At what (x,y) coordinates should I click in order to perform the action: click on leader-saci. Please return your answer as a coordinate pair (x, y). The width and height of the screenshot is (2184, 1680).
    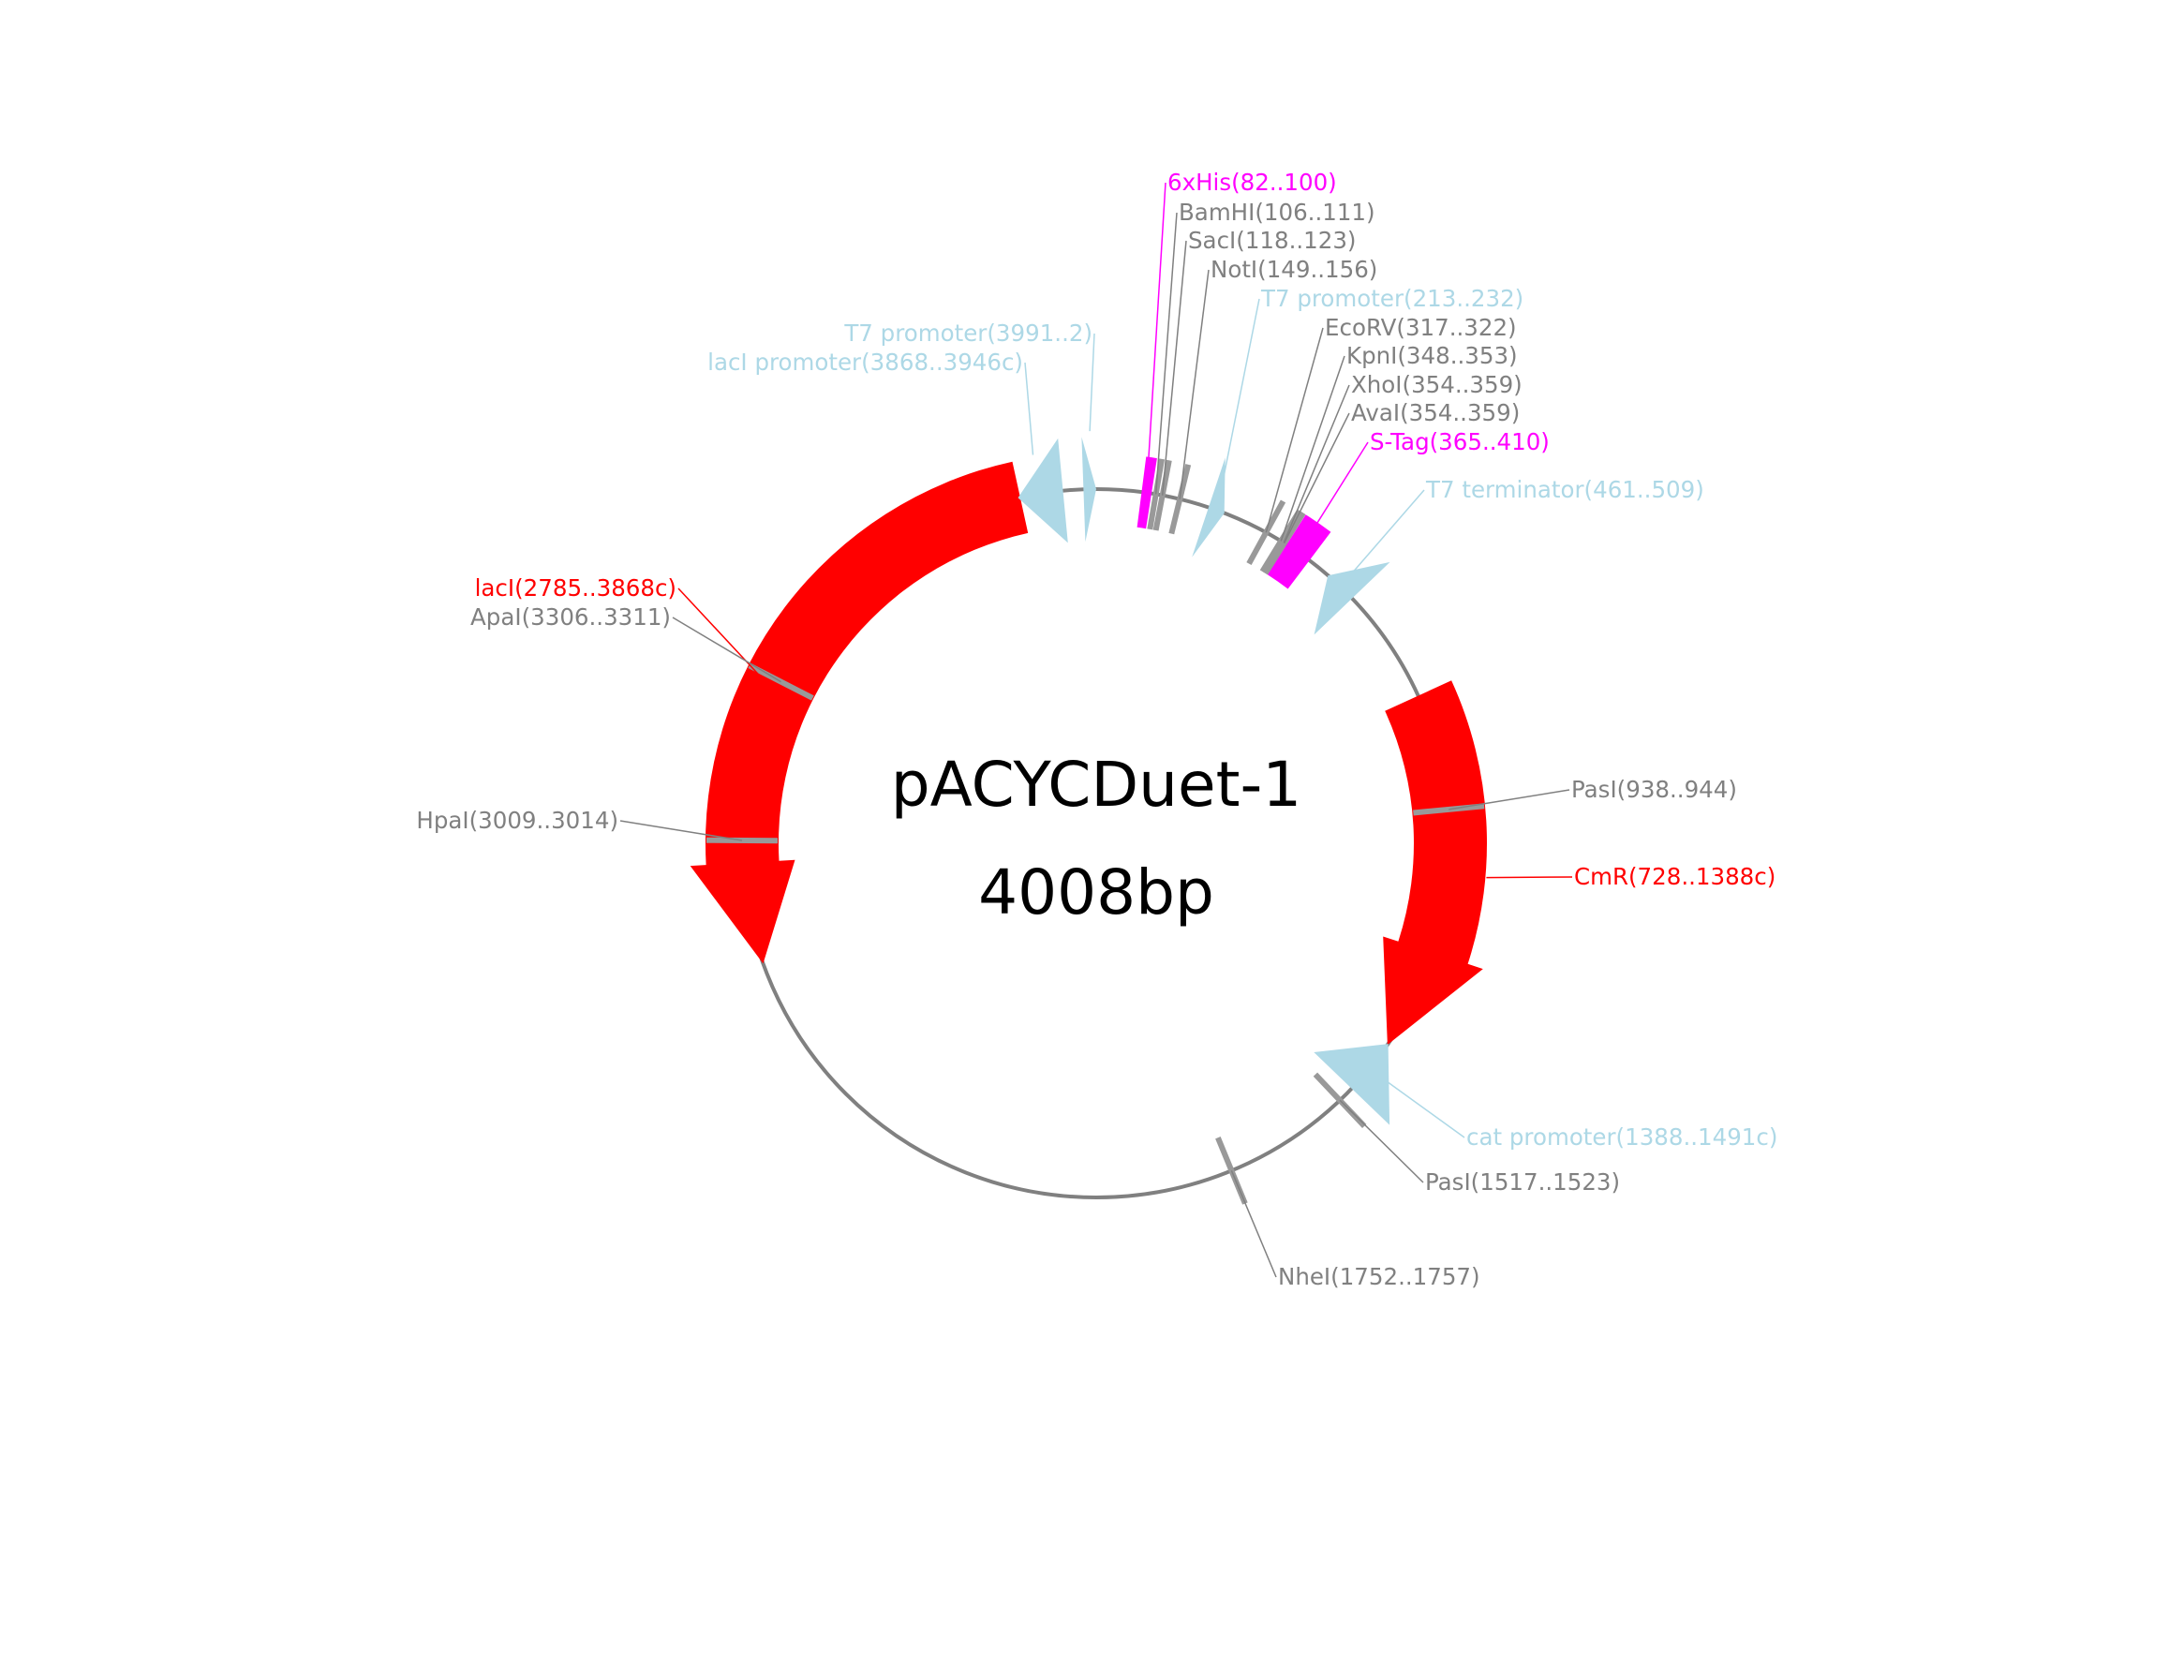
    Looking at the image, I should click on (1174, 368).